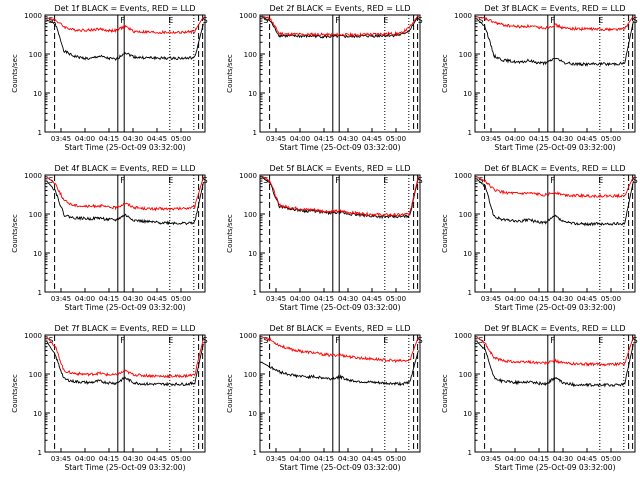 The image size is (640, 480). What do you see at coordinates (124, 328) in the screenshot?
I see `subplot-title: Det 7f BLACK = Events, RED = LLD` at bounding box center [124, 328].